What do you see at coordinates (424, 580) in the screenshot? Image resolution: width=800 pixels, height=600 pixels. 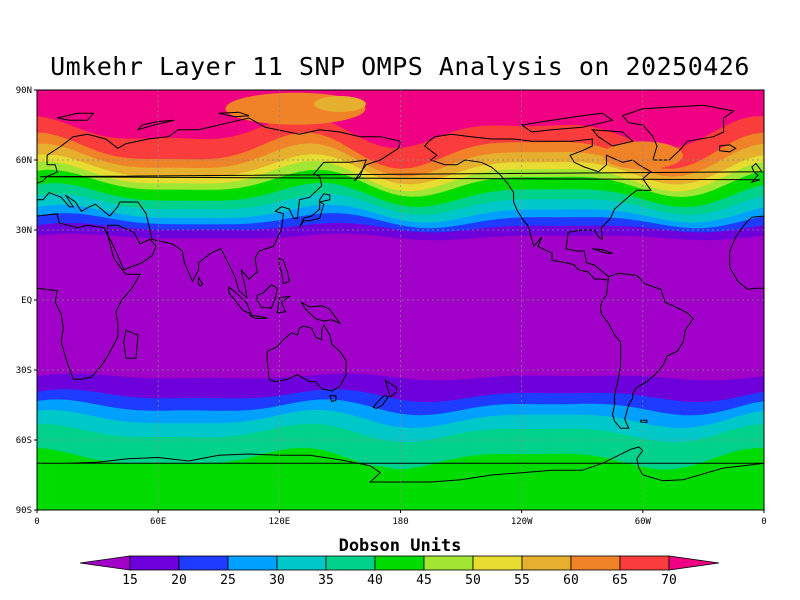 I see `colorbar-label: 45` at bounding box center [424, 580].